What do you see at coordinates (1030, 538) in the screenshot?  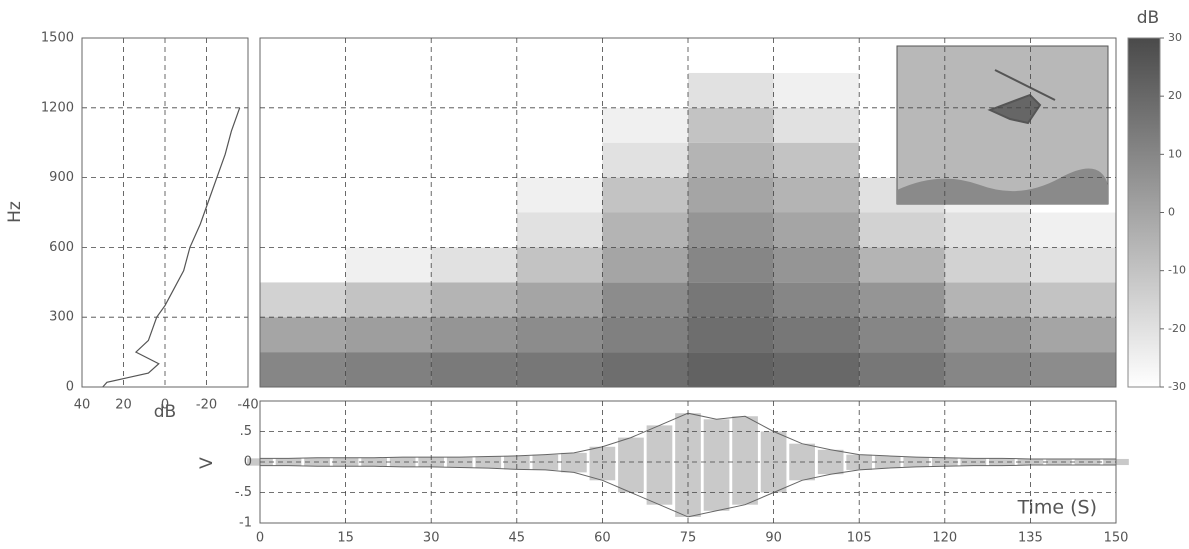 I see `x-tick-label: 135` at bounding box center [1030, 538].